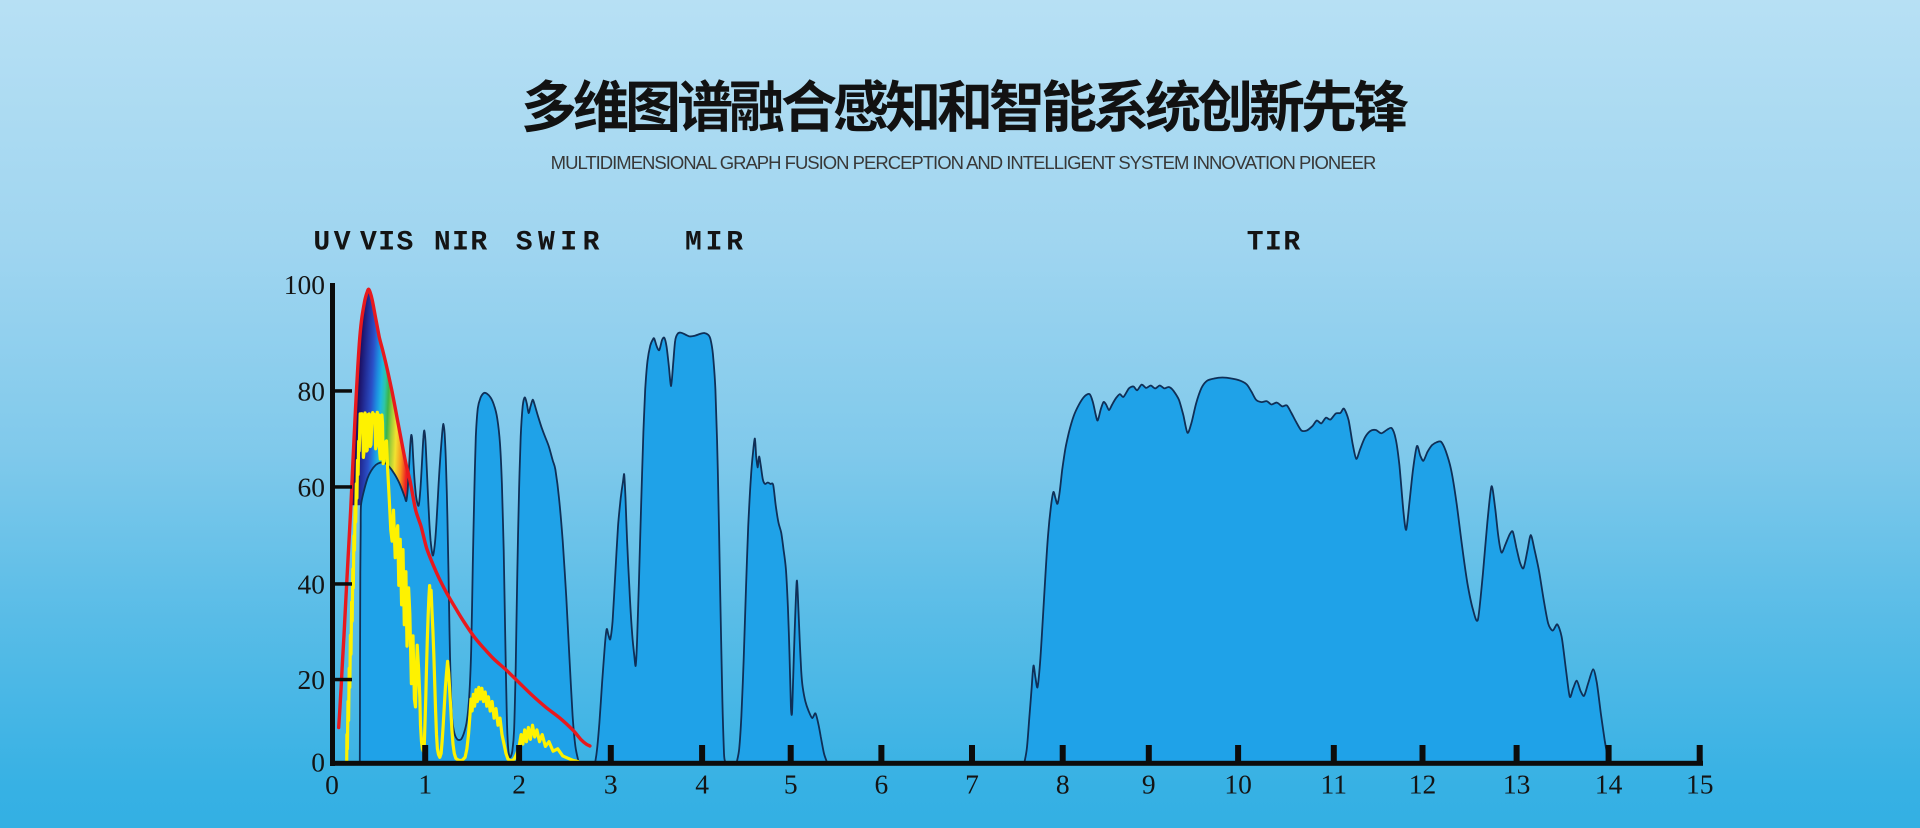  Describe the element at coordinates (702, 784) in the screenshot. I see `svg-text: 4` at that location.